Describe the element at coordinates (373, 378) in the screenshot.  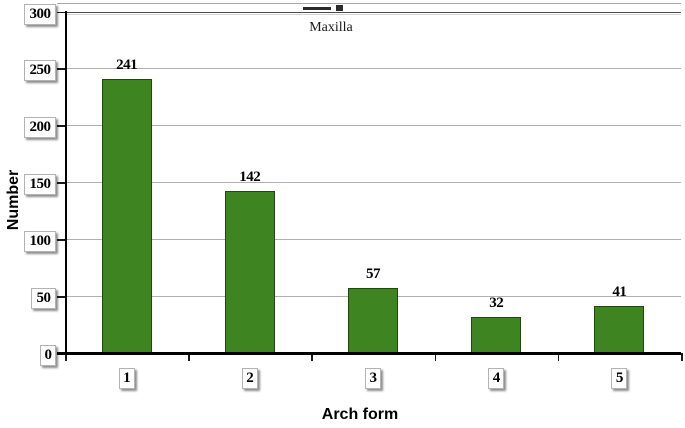
I see `x-tick-label: 3` at that location.